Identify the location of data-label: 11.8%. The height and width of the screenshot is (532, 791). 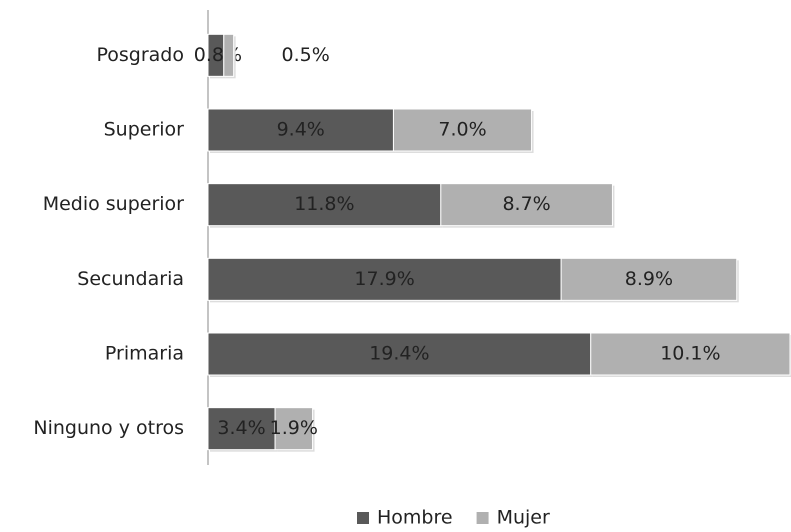
(324, 204).